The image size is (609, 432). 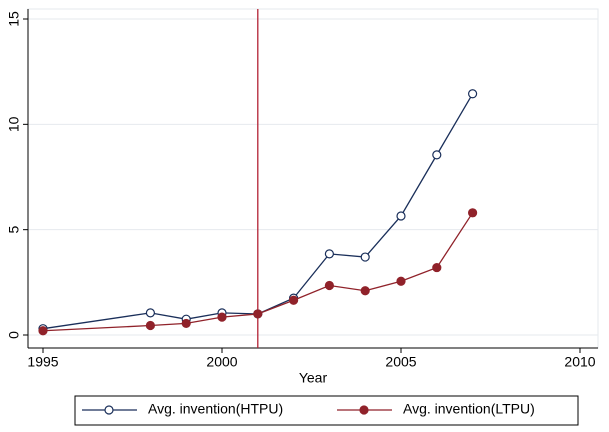 What do you see at coordinates (14, 335) in the screenshot?
I see `y-tick-label: 0` at bounding box center [14, 335].